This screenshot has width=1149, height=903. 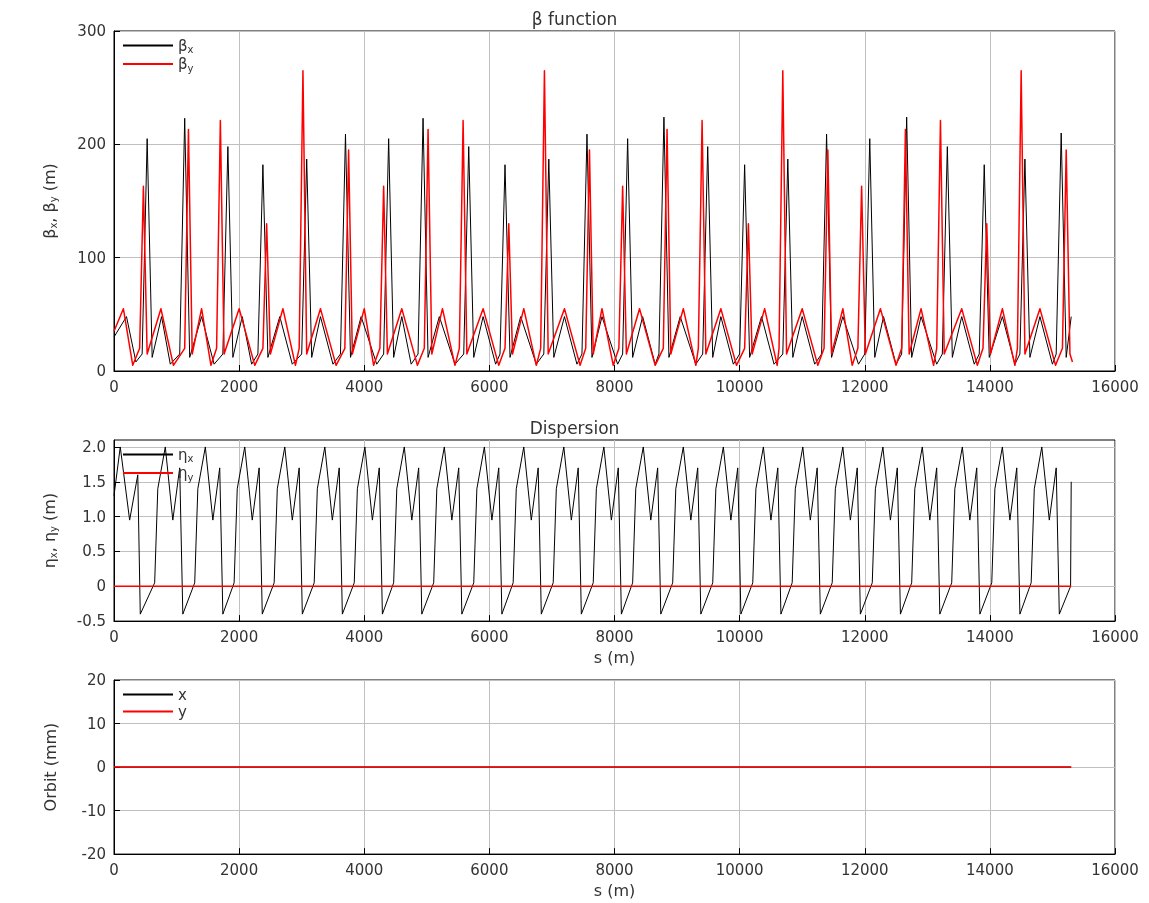 I want to click on y-tick-label: -0.5, so click(x=91, y=621).